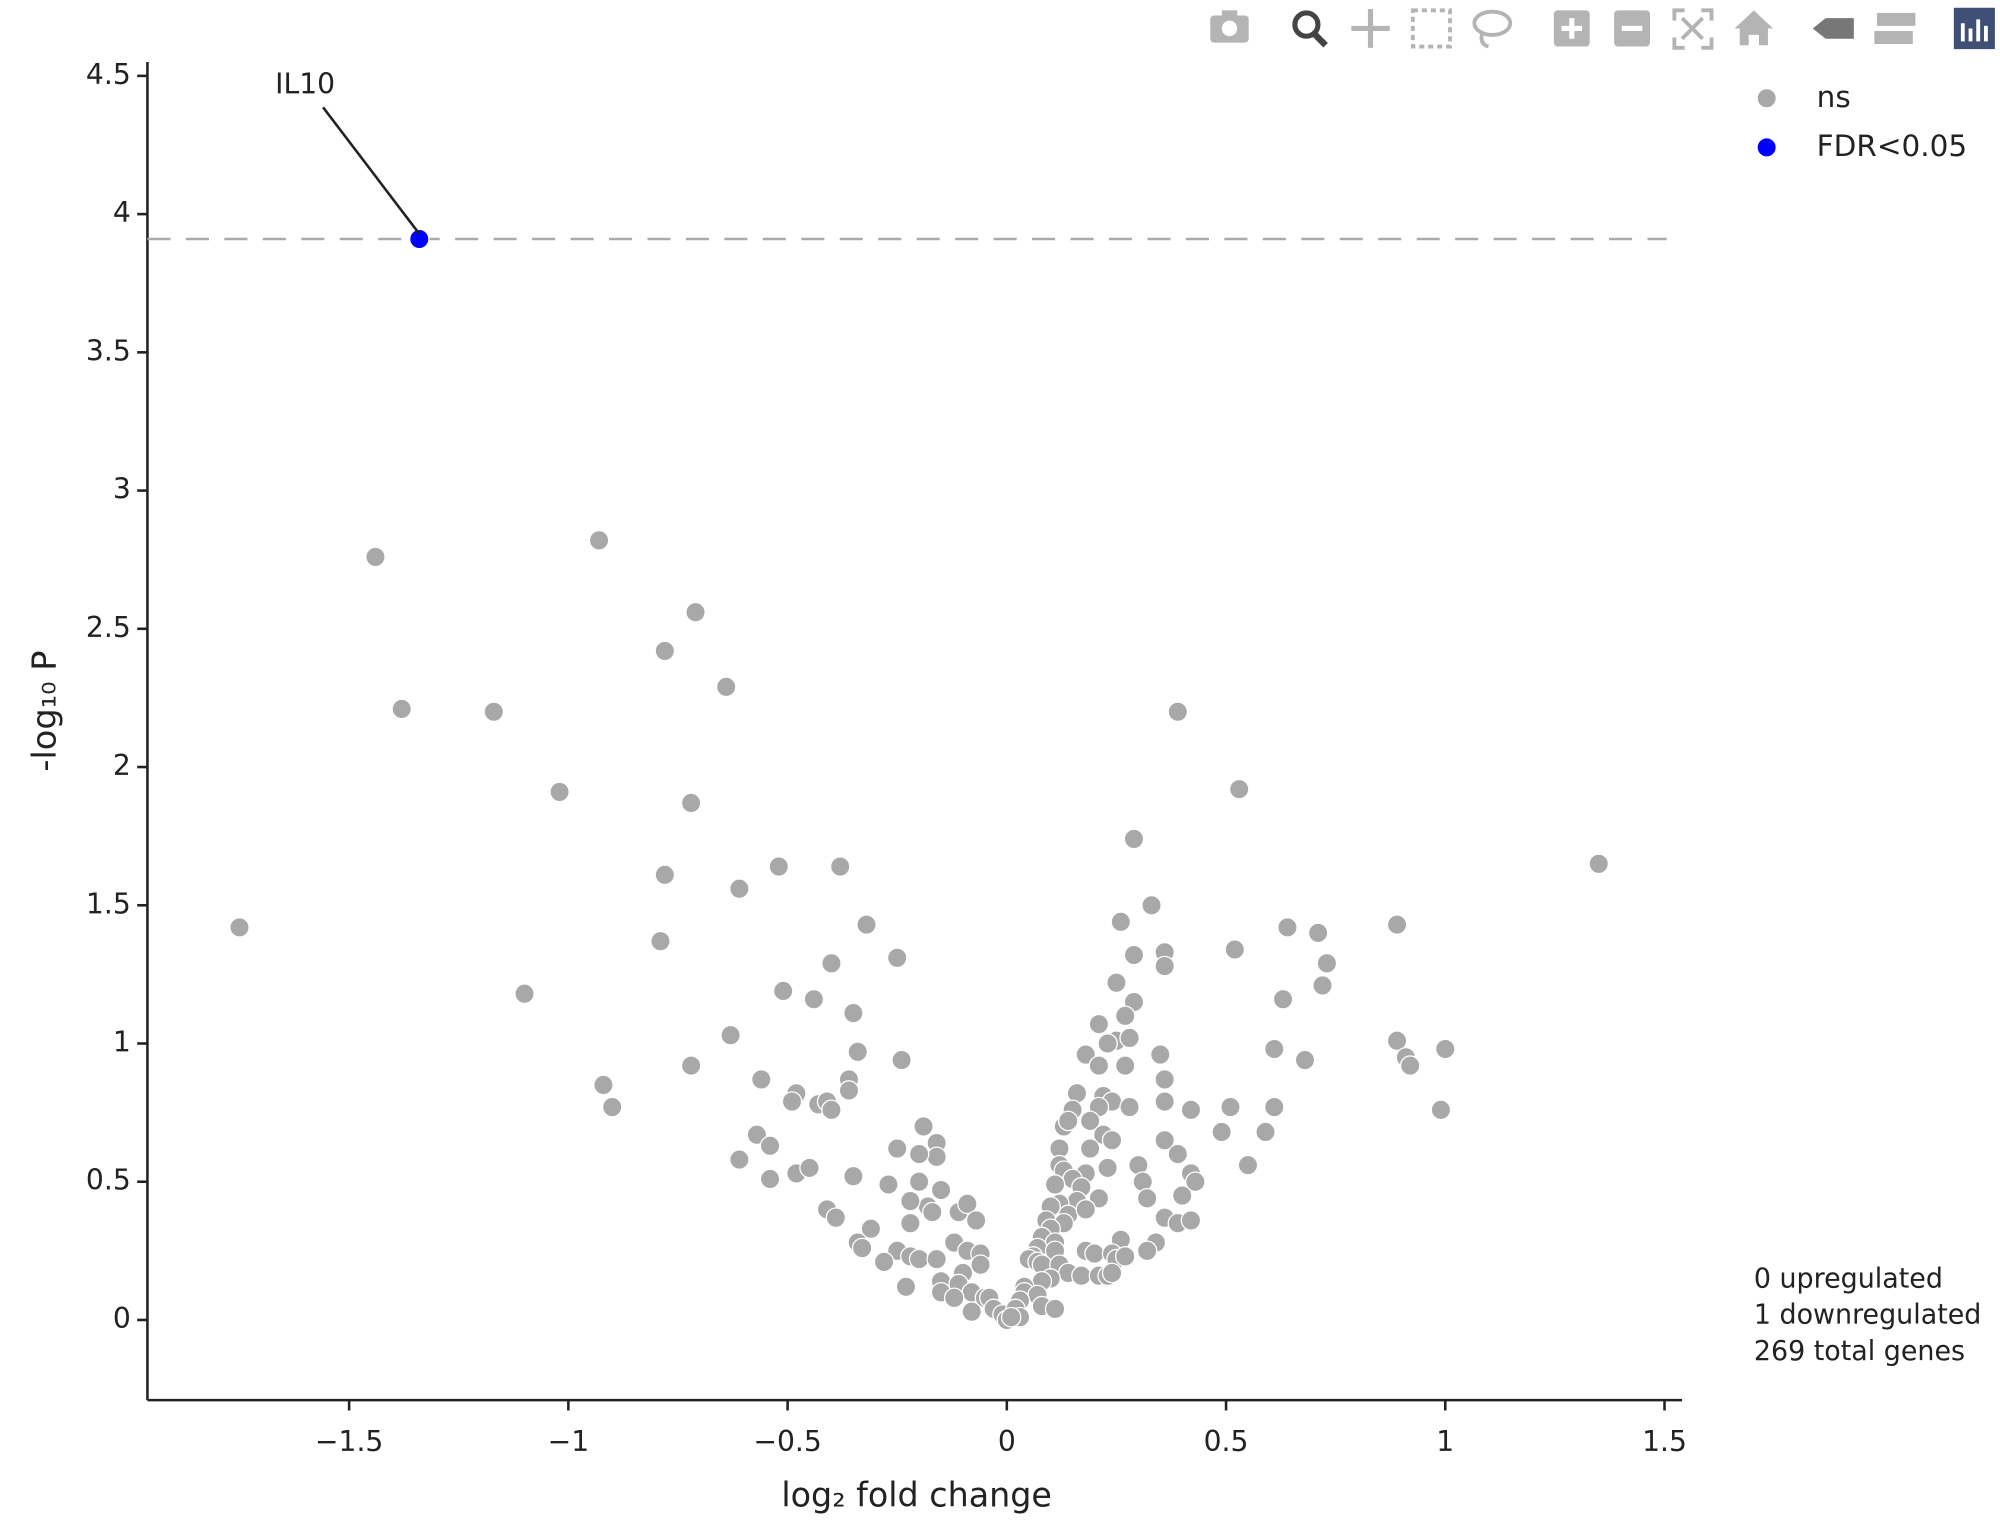  What do you see at coordinates (122, 765) in the screenshot?
I see `y-tick-label: 2` at bounding box center [122, 765].